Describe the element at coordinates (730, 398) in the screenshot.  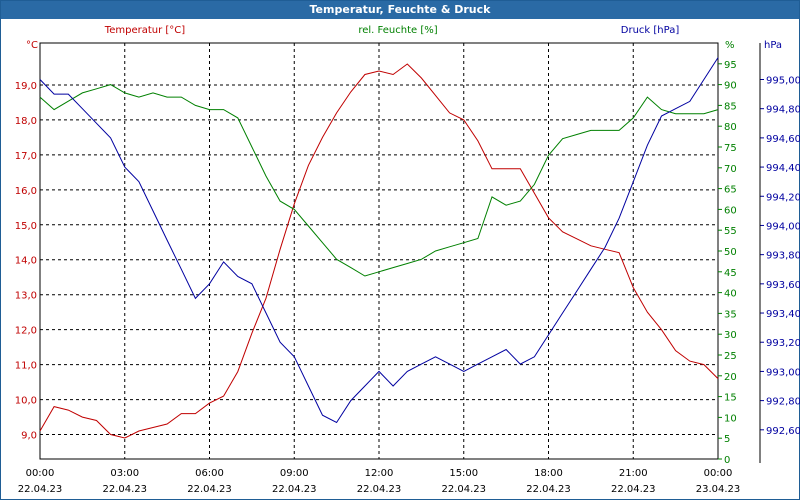
I see `y-tick-humidity: 15` at that location.